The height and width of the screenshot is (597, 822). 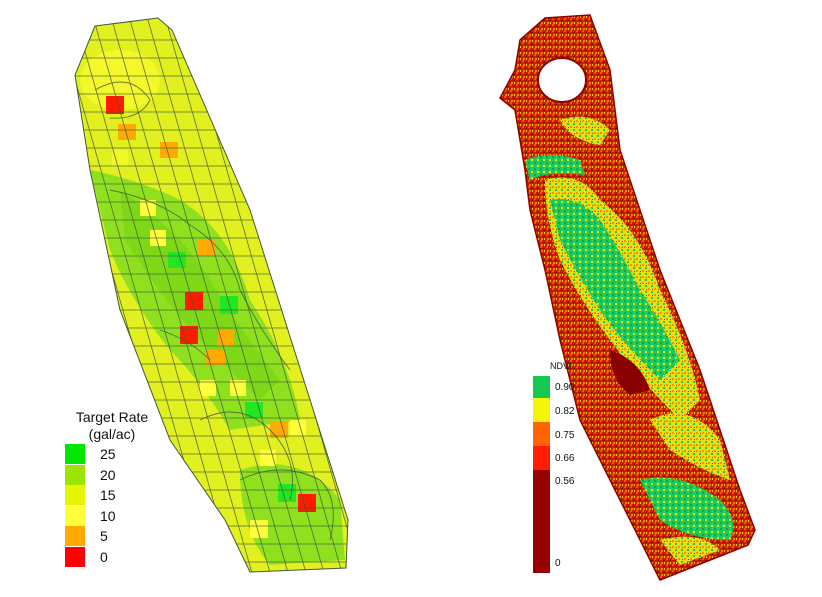 I want to click on ndvi-label-0.82: 0.82, so click(x=565, y=411).